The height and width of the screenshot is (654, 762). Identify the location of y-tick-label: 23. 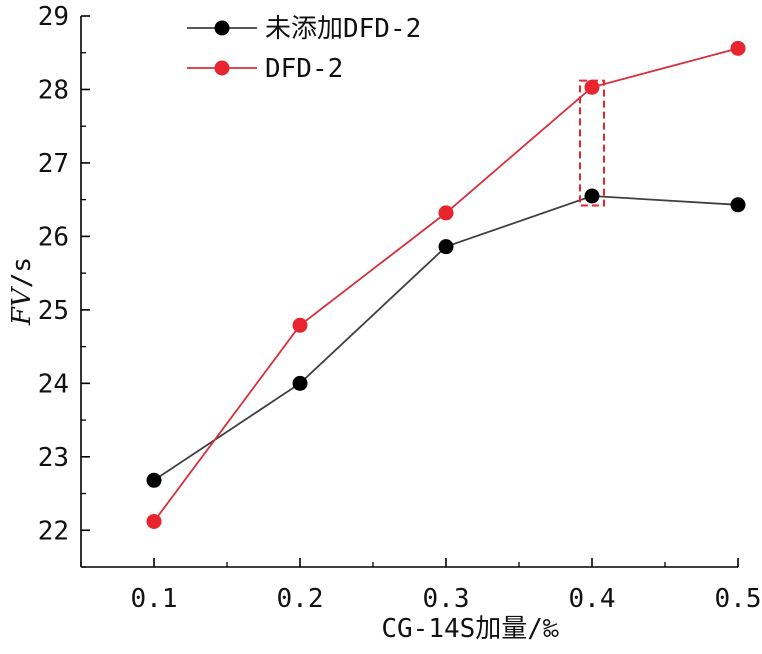
(53, 458).